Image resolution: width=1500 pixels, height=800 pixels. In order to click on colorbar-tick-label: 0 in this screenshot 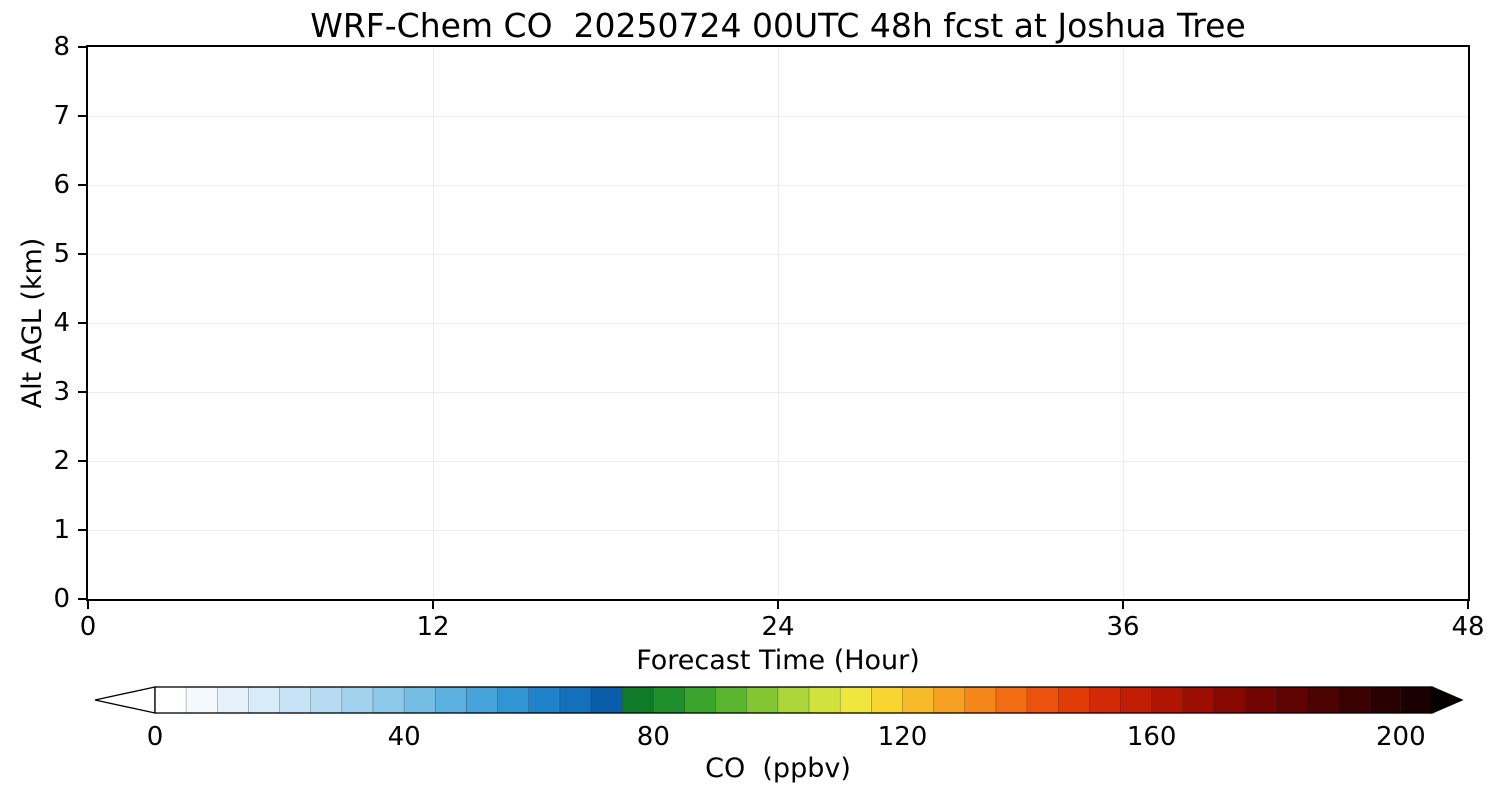, I will do `click(155, 737)`.